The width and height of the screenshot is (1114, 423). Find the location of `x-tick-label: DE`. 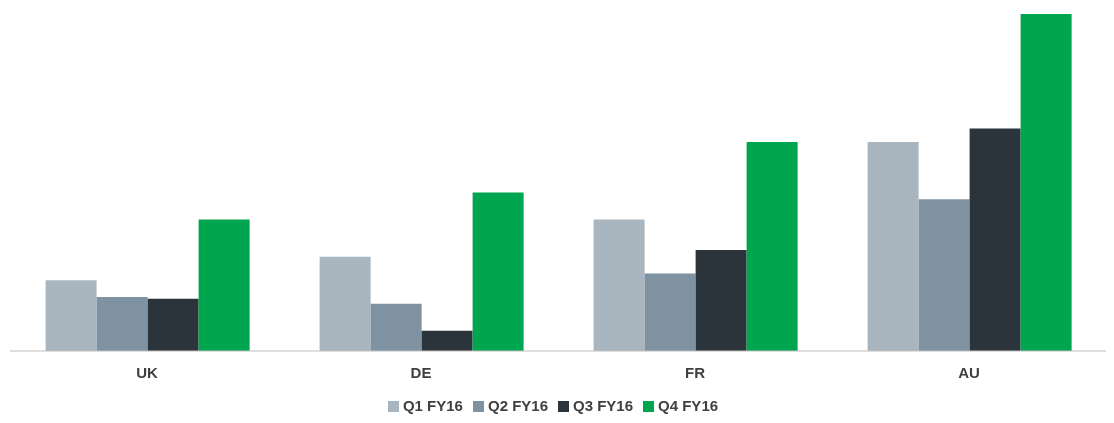

x-tick-label: DE is located at coordinates (421, 372).